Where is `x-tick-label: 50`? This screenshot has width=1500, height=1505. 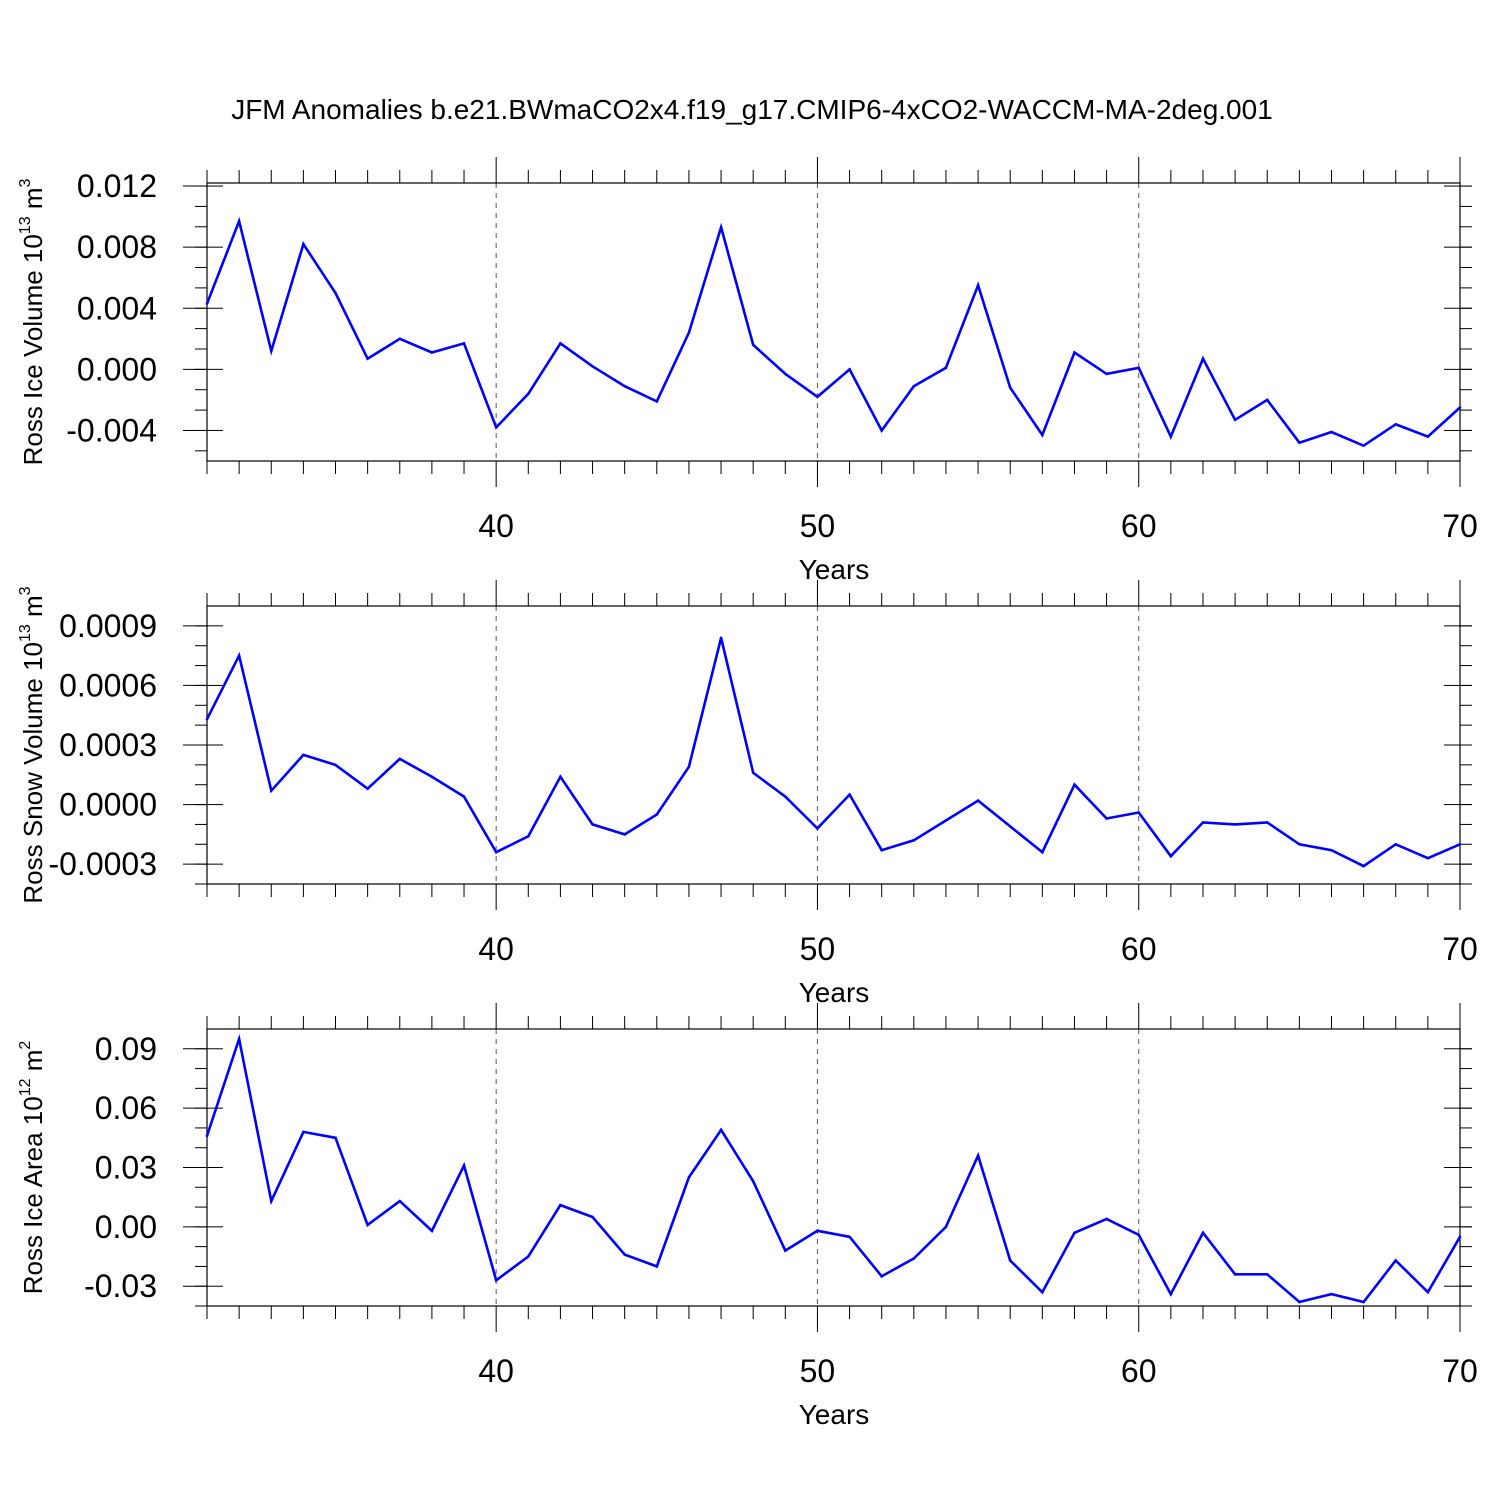
x-tick-label: 50 is located at coordinates (818, 526).